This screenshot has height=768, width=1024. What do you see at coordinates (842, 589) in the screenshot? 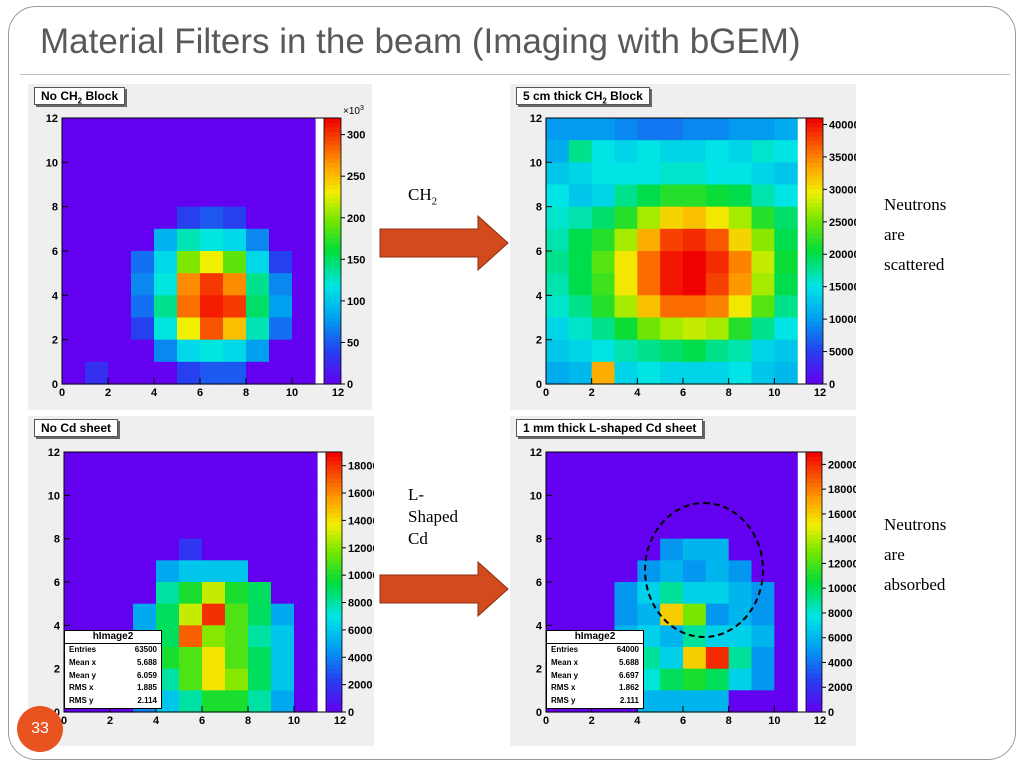
I see `colorbar-tick-label: 10000` at bounding box center [842, 589].